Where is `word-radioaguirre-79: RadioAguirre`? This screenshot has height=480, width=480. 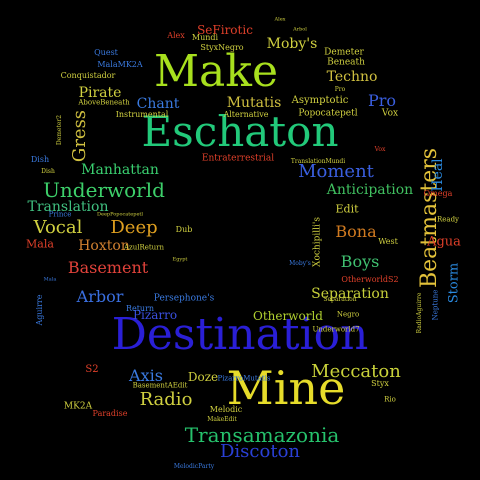
word-radioaguirre-79: RadioAguirre is located at coordinates (419, 313).